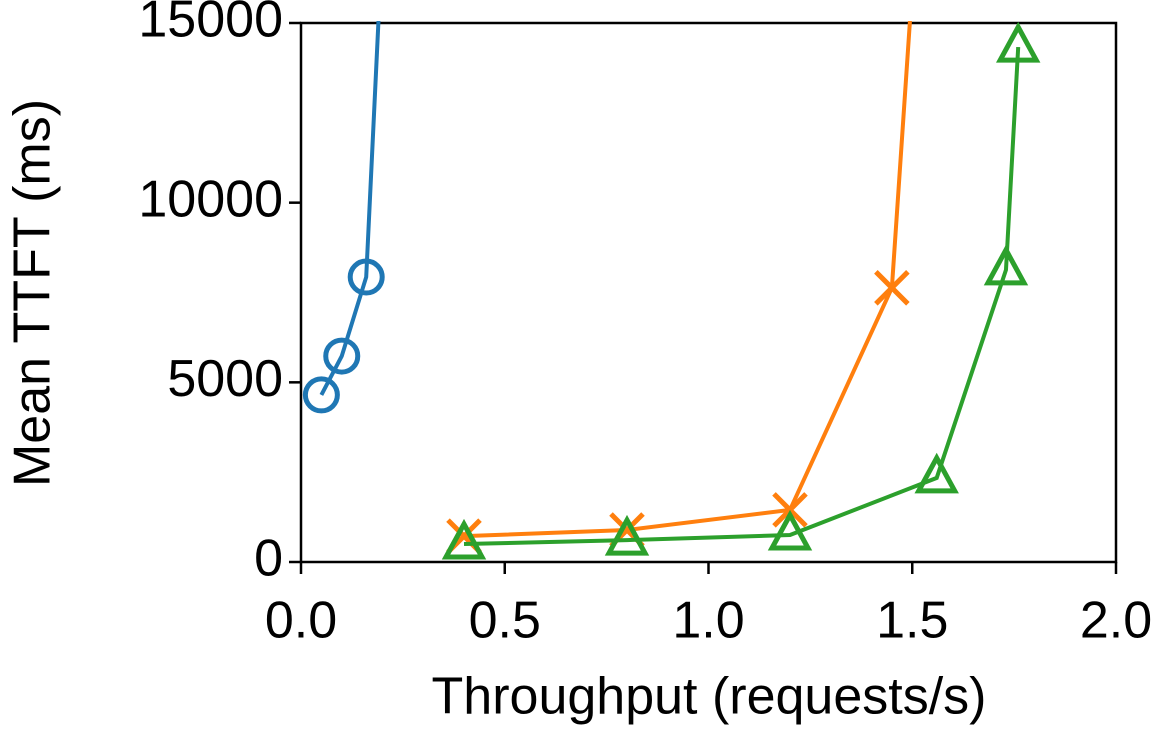 This screenshot has width=1163, height=737. What do you see at coordinates (505, 621) in the screenshot?
I see `x-tick-label: 0.5` at bounding box center [505, 621].